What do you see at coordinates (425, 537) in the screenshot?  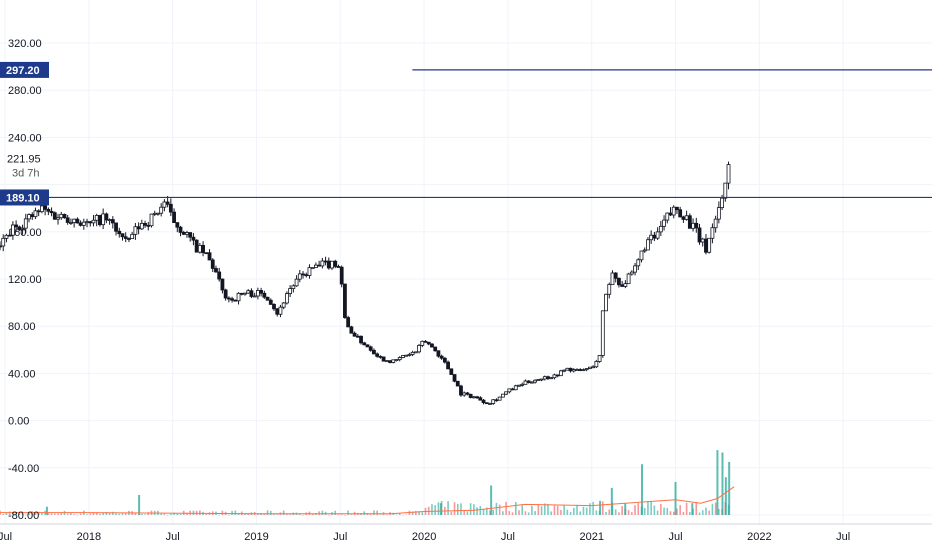 I see `time-axis: Jul 2018 Jul 2019 Jul 2020 Jul 2021 Jul 2022 Jul` at bounding box center [425, 537].